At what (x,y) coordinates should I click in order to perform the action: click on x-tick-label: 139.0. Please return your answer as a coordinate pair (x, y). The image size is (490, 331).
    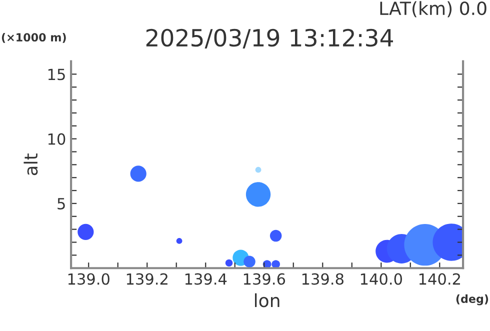
    Looking at the image, I should click on (89, 279).